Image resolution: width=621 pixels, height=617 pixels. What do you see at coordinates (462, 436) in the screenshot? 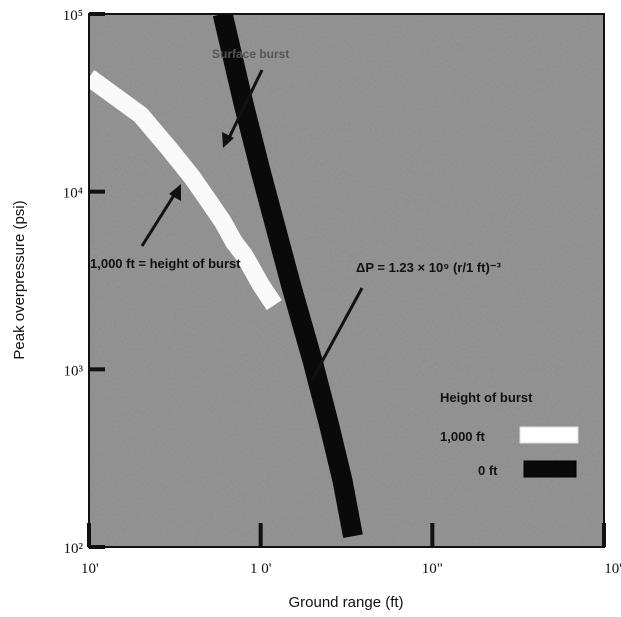
I see `legend-entry-label: 1,000 ft` at bounding box center [462, 436].